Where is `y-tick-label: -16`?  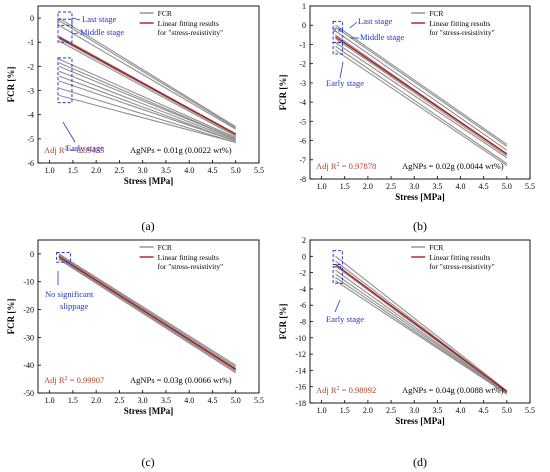 y-tick-label: -16 is located at coordinates (300, 387).